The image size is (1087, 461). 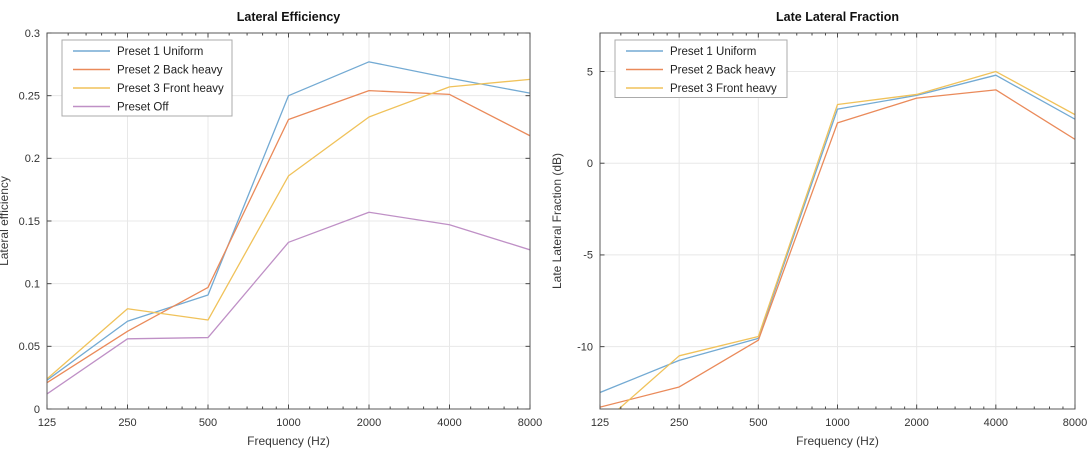 What do you see at coordinates (32, 159) in the screenshot?
I see `y-tick-label: 0.2` at bounding box center [32, 159].